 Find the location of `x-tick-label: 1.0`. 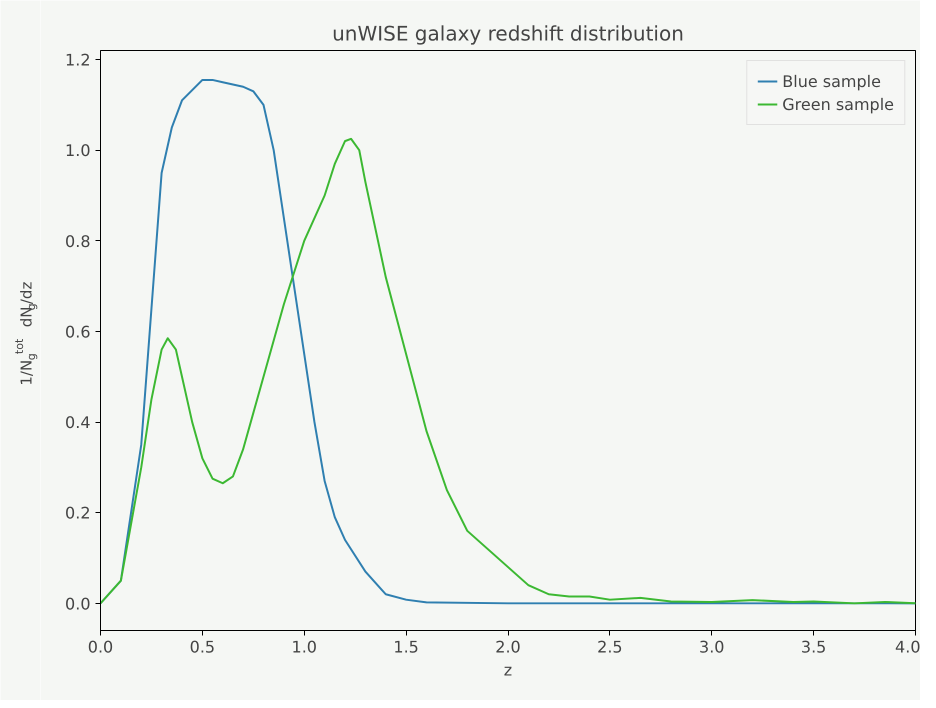

x-tick-label: 1.0 is located at coordinates (304, 647).